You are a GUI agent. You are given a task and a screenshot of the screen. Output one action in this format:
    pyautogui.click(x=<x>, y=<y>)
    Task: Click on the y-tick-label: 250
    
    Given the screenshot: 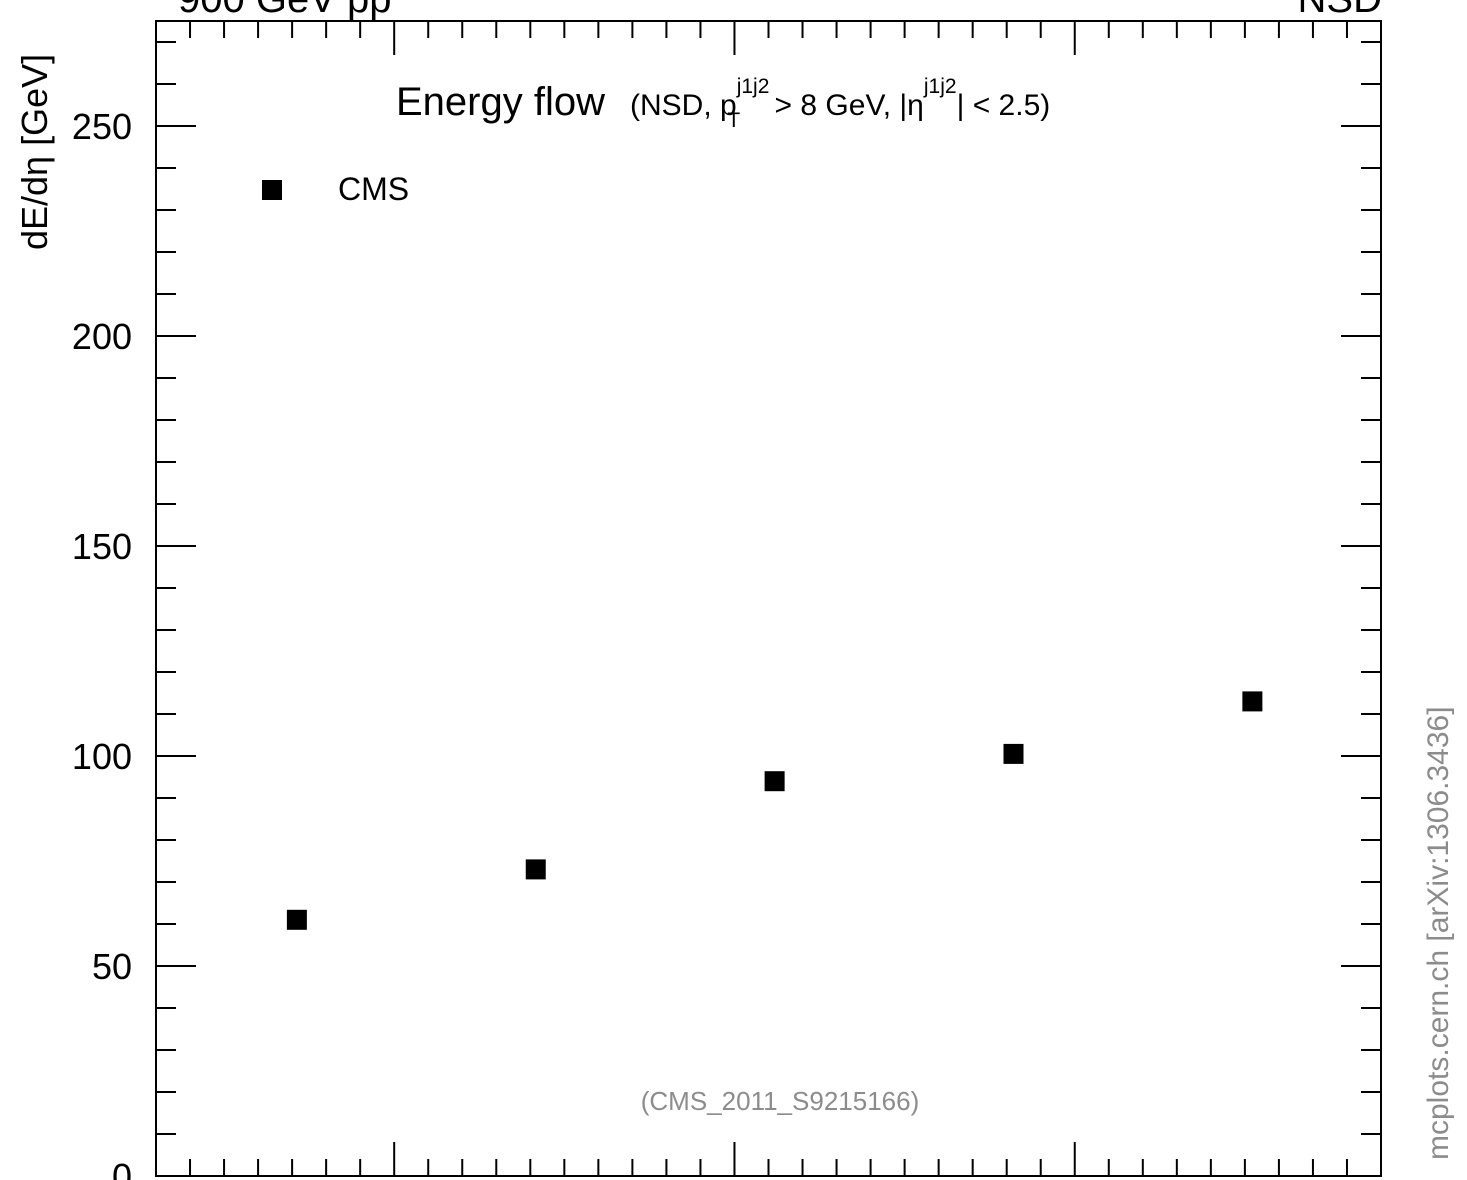 What is the action you would take?
    pyautogui.click(x=102, y=126)
    